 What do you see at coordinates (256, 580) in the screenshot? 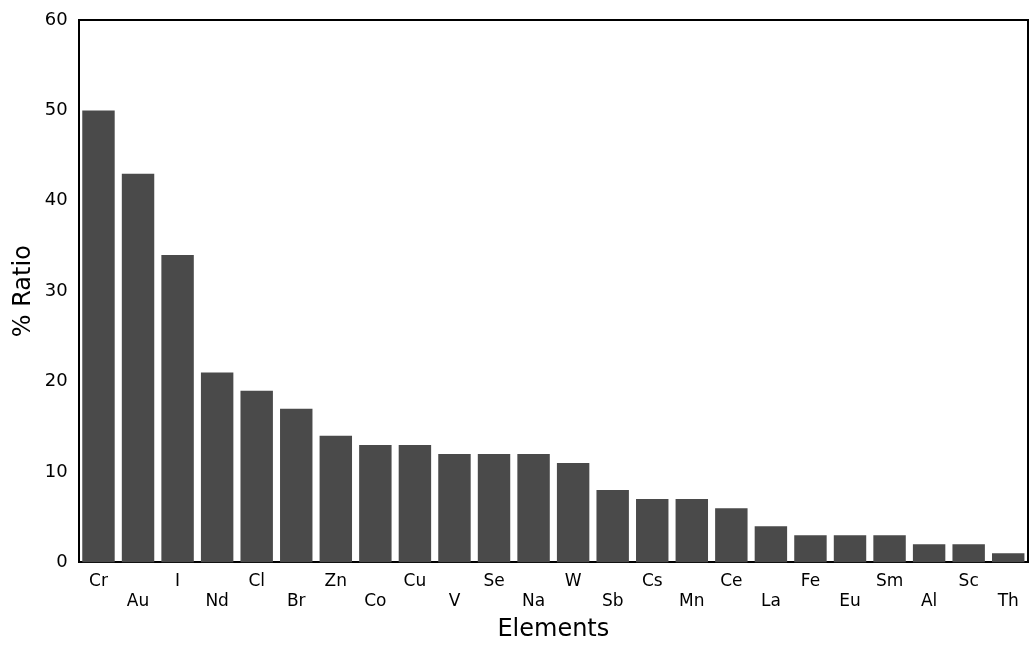
I see `x-tick-label: Cl` at bounding box center [256, 580].